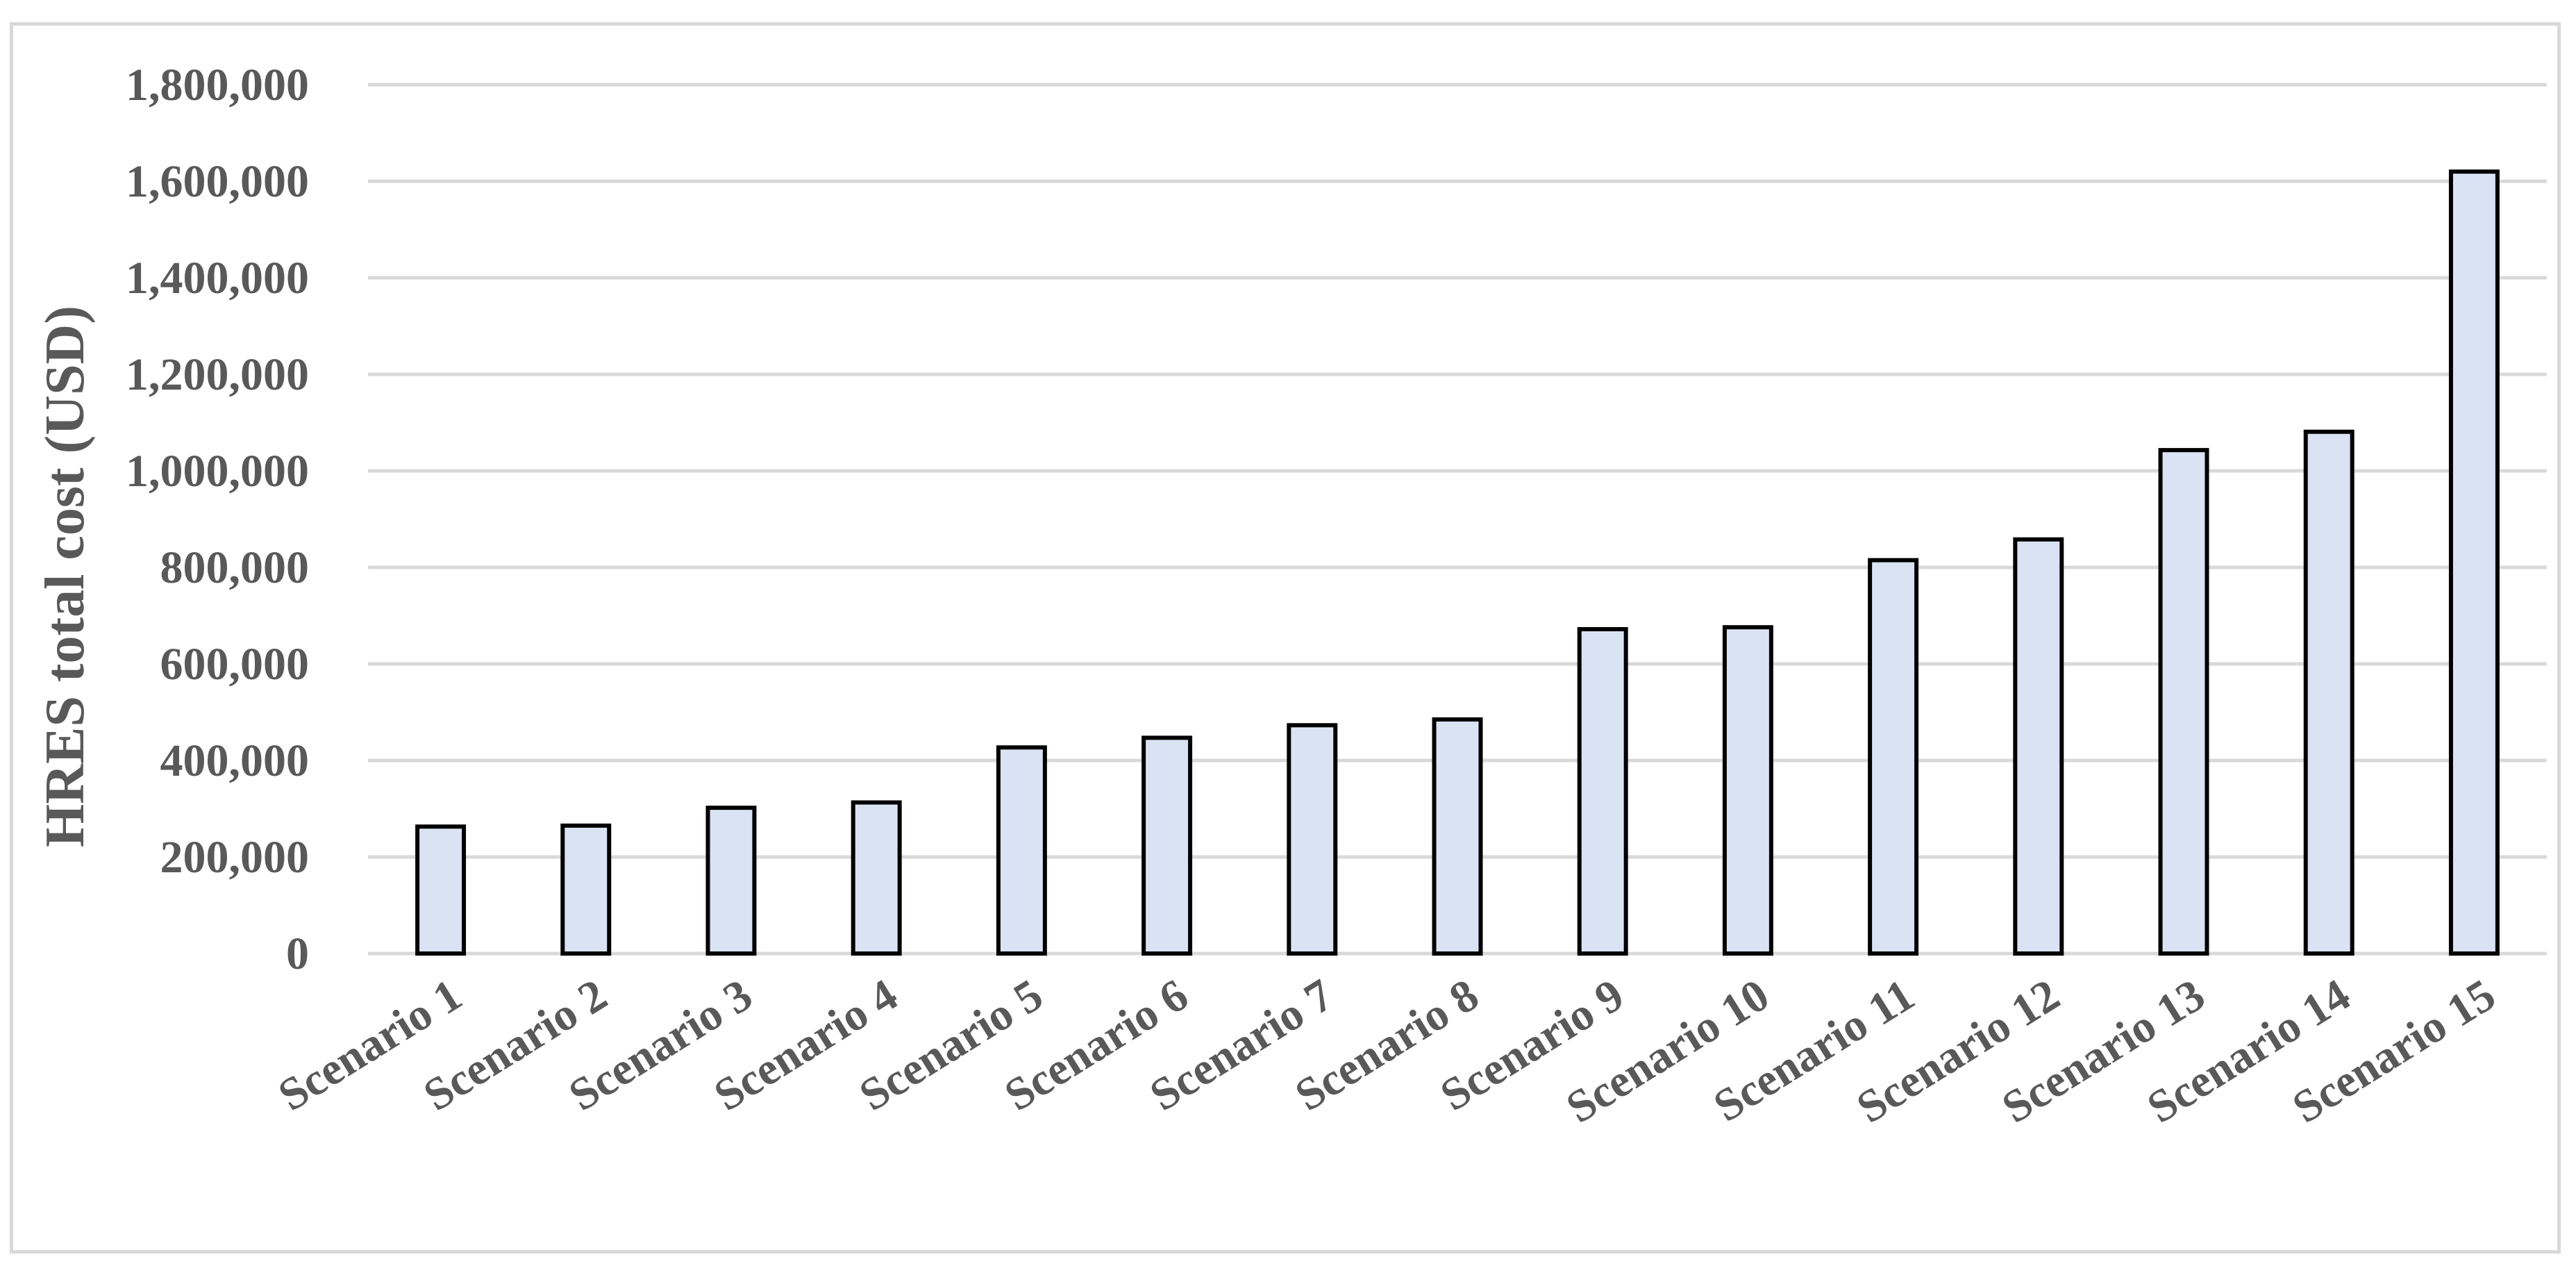 The image size is (2576, 1273). What do you see at coordinates (217, 471) in the screenshot?
I see `y-tick-label: 1,000,000` at bounding box center [217, 471].